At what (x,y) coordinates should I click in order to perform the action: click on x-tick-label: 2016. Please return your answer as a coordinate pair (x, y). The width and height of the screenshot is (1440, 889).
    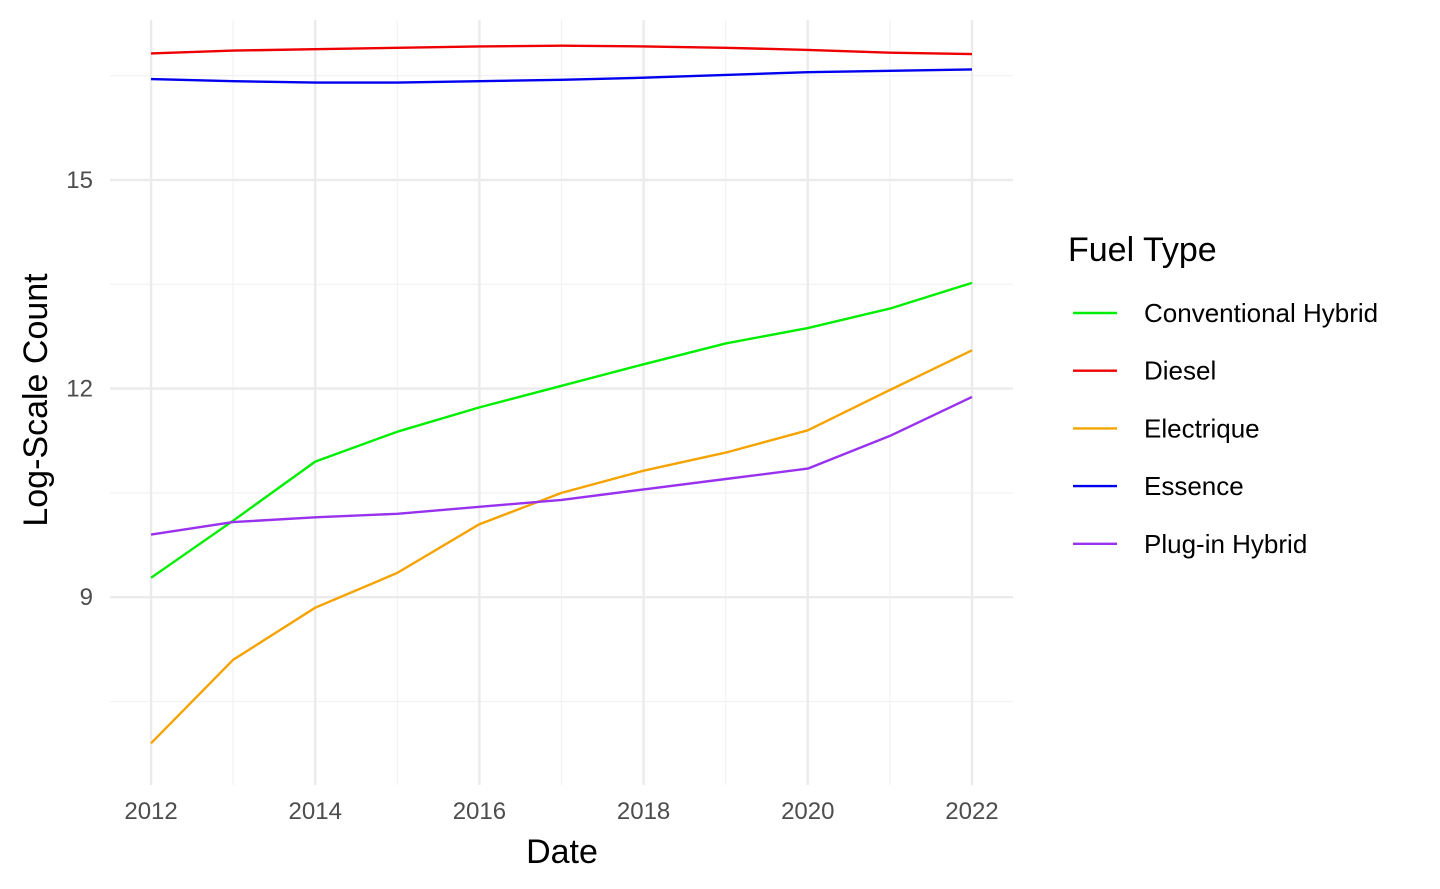
    Looking at the image, I should click on (479, 811).